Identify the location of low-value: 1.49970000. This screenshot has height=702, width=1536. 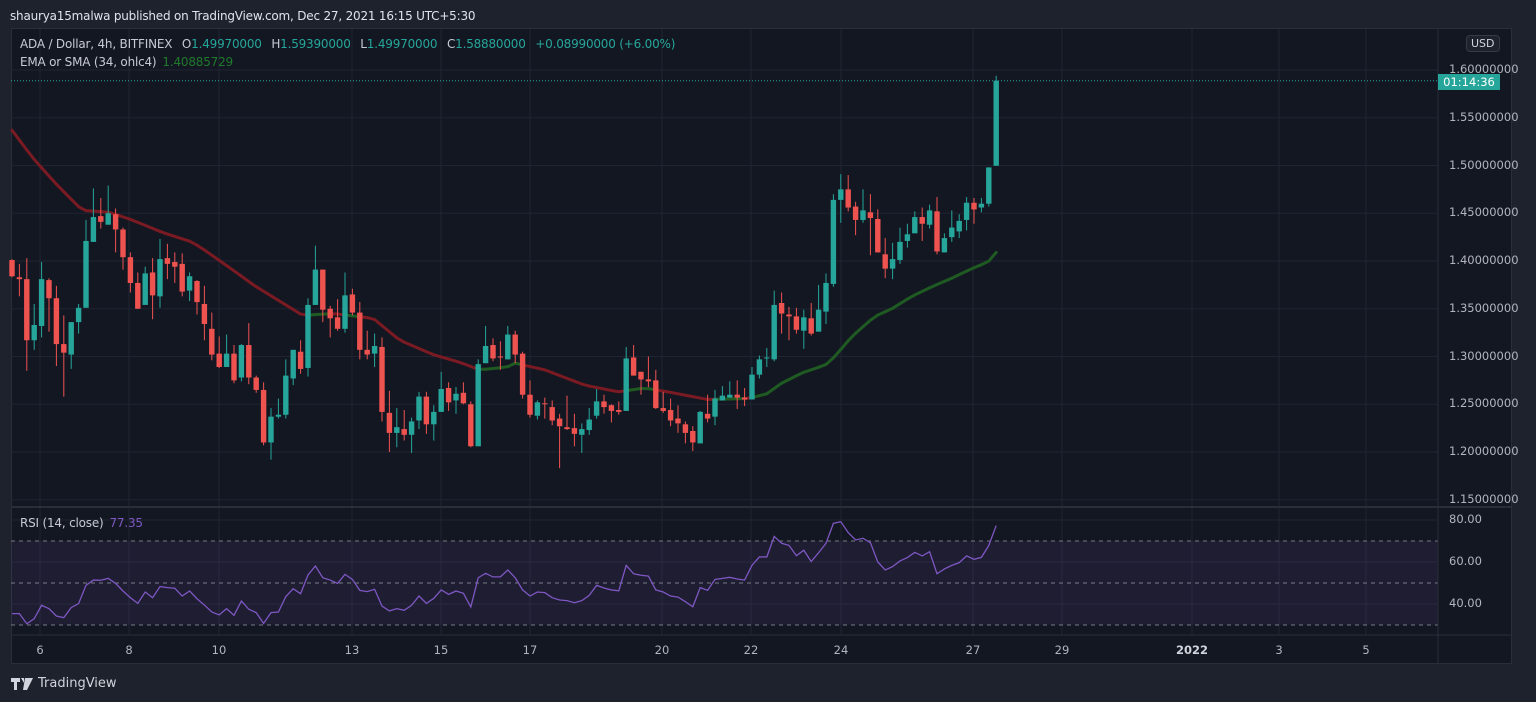
(402, 44).